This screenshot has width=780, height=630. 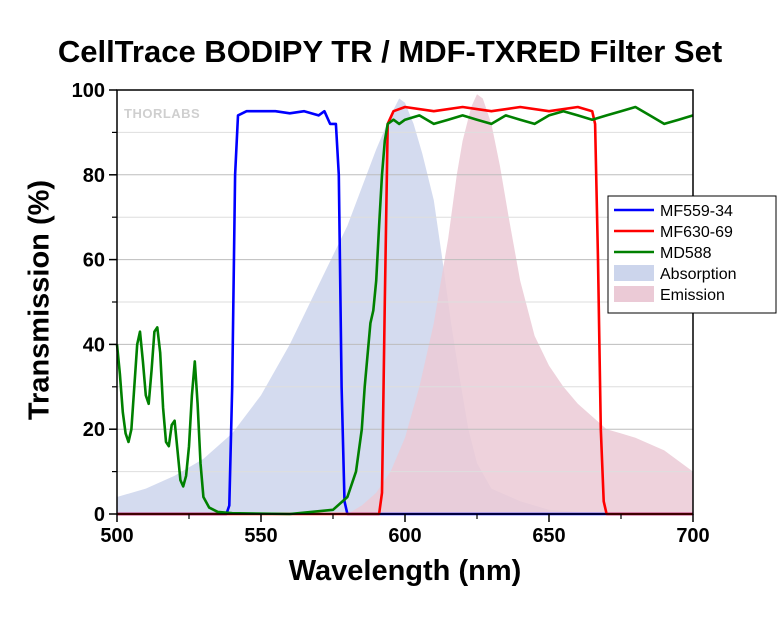 I want to click on y-tick-label-40: 40, so click(x=94, y=345).